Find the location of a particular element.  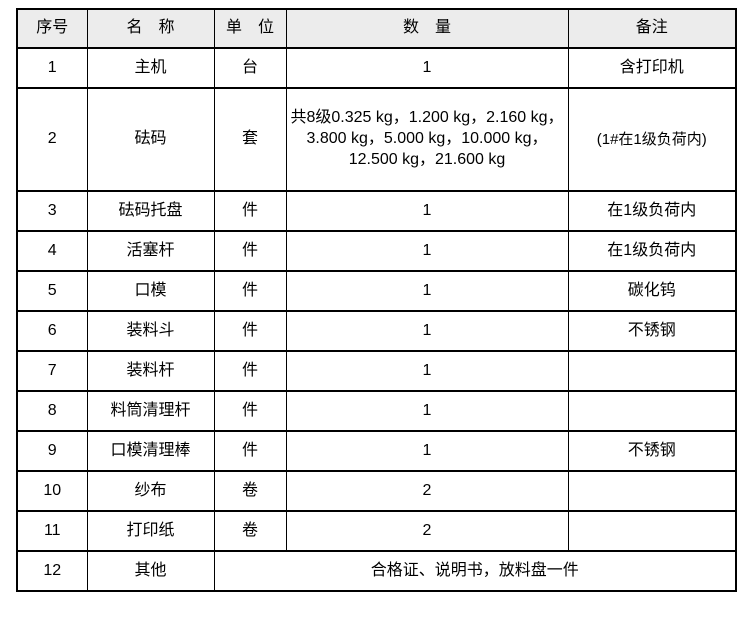

cell-no: 8 is located at coordinates (52, 411).